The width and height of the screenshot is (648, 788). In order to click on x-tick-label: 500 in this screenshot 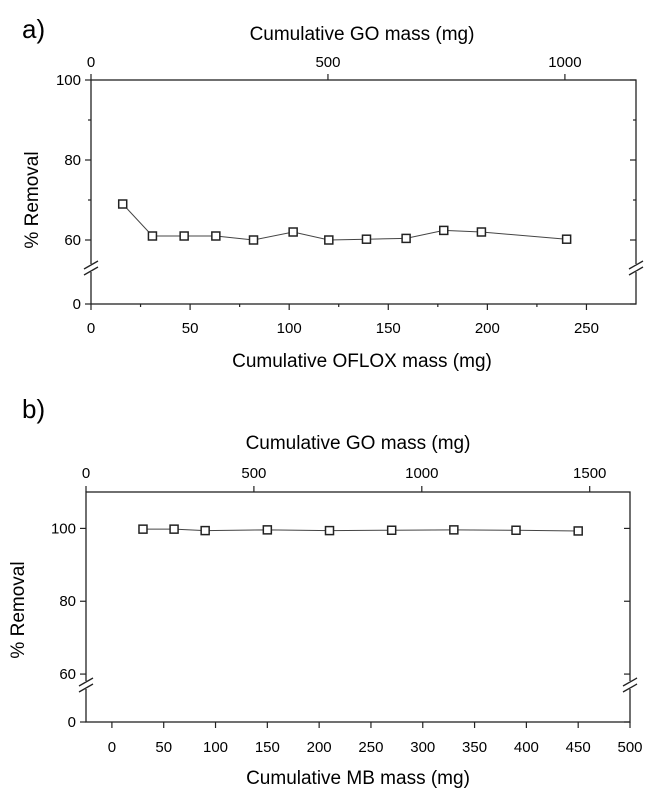, I will do `click(629, 747)`.